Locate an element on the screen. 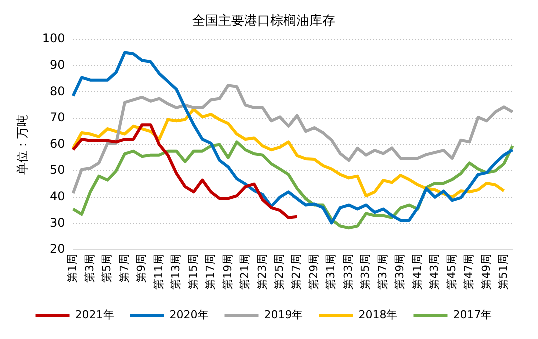 The width and height of the screenshot is (538, 339). x-tick-label: 第13周 is located at coordinates (176, 272).